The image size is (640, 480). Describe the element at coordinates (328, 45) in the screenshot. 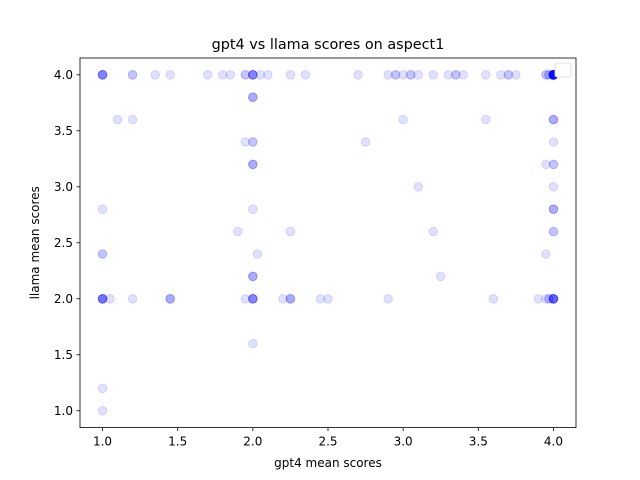

I see `chart-title: gpt4 vs llama scores on aspect1` at that location.